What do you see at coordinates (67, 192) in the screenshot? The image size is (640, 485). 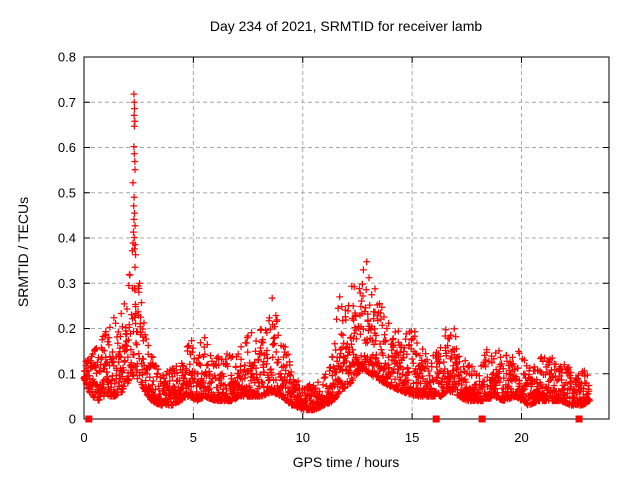 I see `y-tick-label: 0.5` at bounding box center [67, 192].